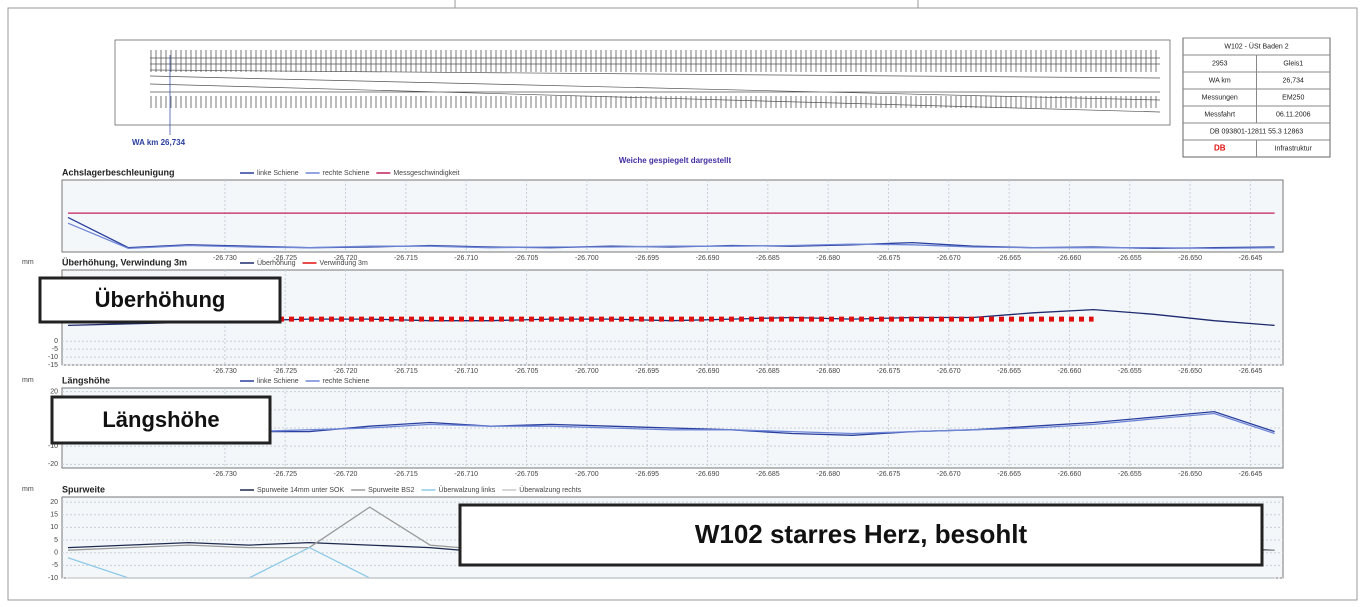 This screenshot has height=607, width=1365. I want to click on table-cell: DB 093801-12811 55.3 12863, so click(1256, 131).